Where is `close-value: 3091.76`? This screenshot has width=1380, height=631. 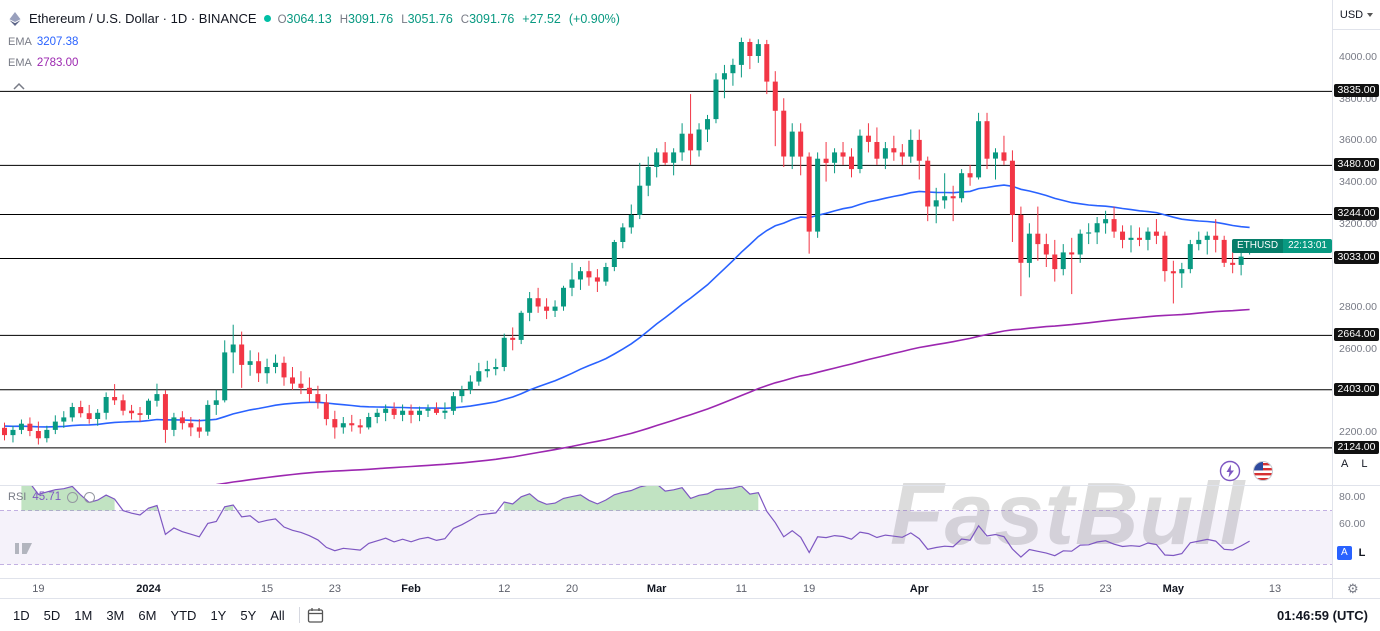
close-value: 3091.76 is located at coordinates (492, 18).